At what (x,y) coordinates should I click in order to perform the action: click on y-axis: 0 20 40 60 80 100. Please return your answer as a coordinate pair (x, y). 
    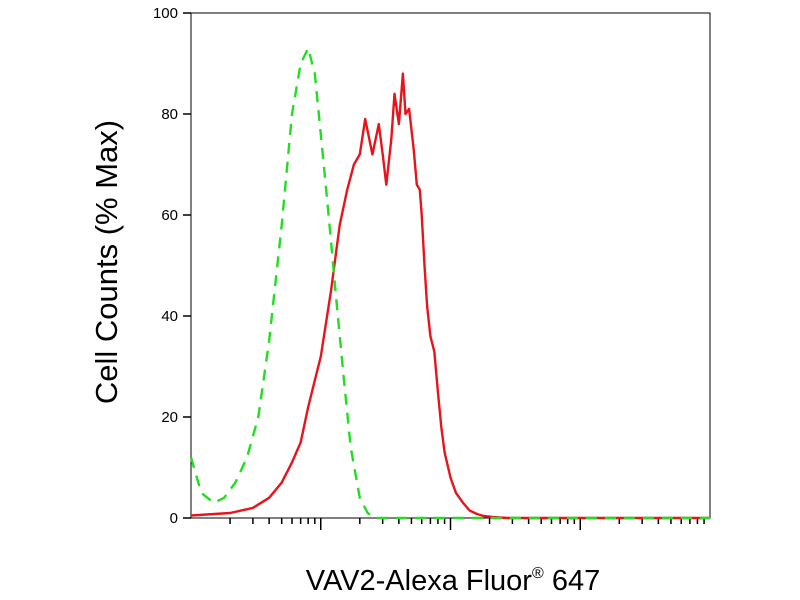
    Looking at the image, I should click on (172, 266).